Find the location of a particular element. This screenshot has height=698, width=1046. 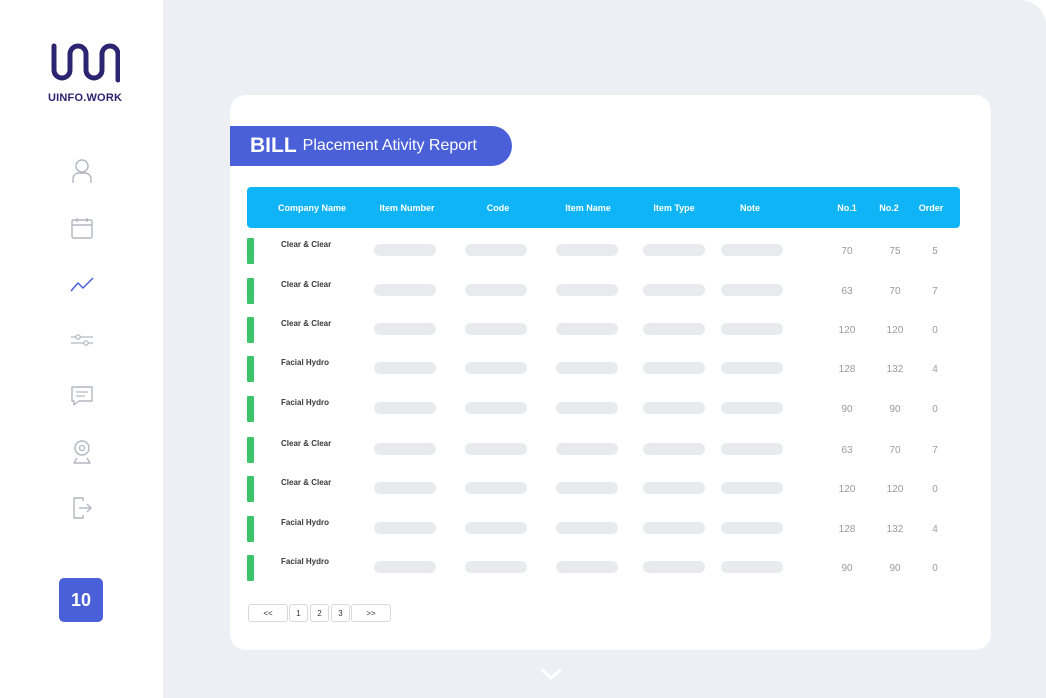

column-header: No.2 is located at coordinates (889, 207).